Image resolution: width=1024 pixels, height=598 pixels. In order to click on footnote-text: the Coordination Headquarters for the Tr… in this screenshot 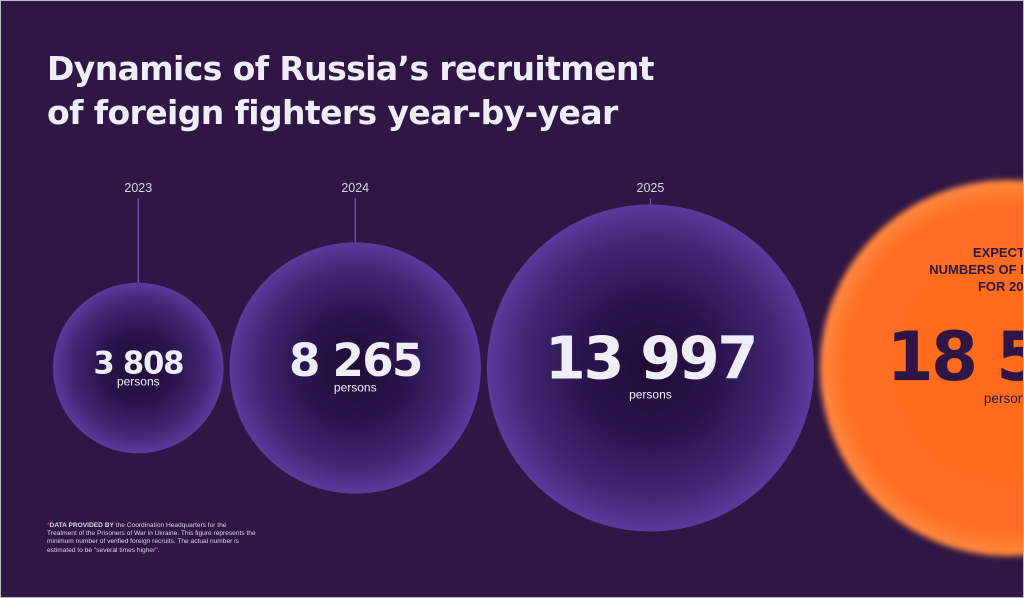, I will do `click(151, 538)`.